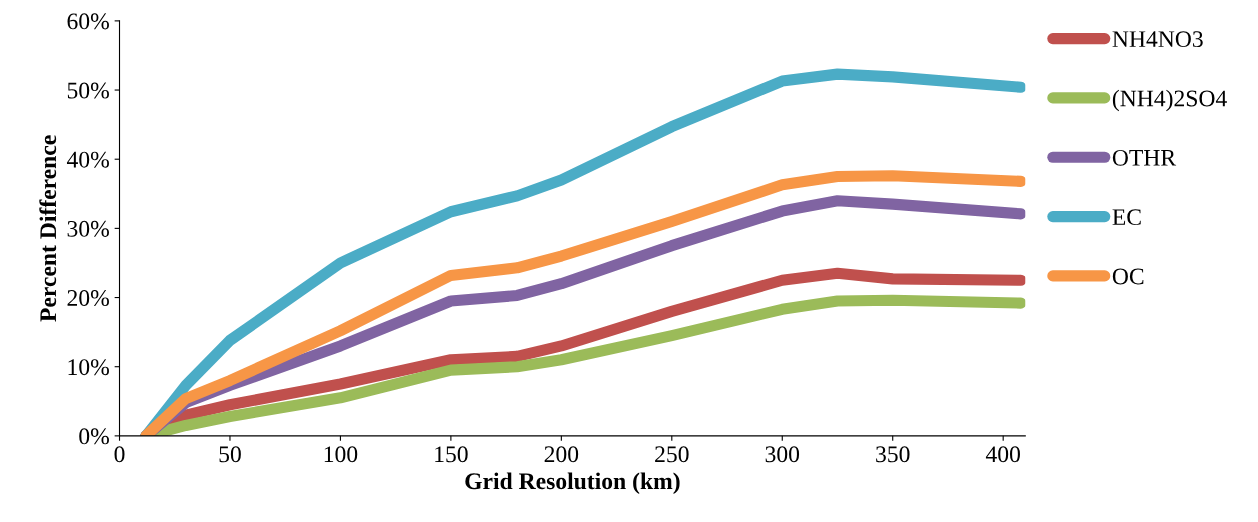 Image resolution: width=1258 pixels, height=522 pixels. I want to click on x-tick-label: 100, so click(341, 454).